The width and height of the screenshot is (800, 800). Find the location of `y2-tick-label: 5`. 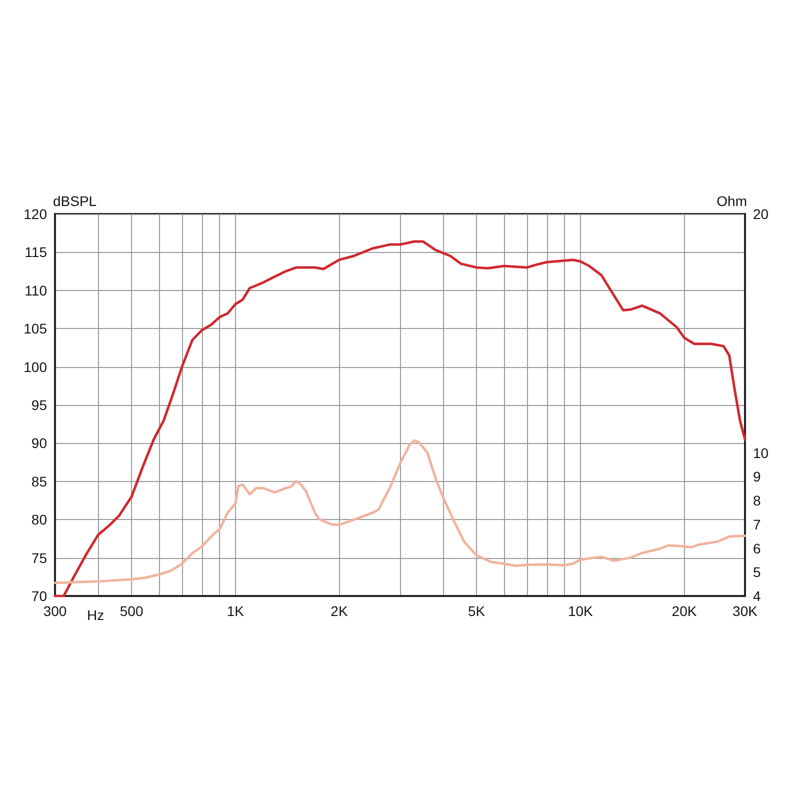

y2-tick-label: 5 is located at coordinates (757, 572).